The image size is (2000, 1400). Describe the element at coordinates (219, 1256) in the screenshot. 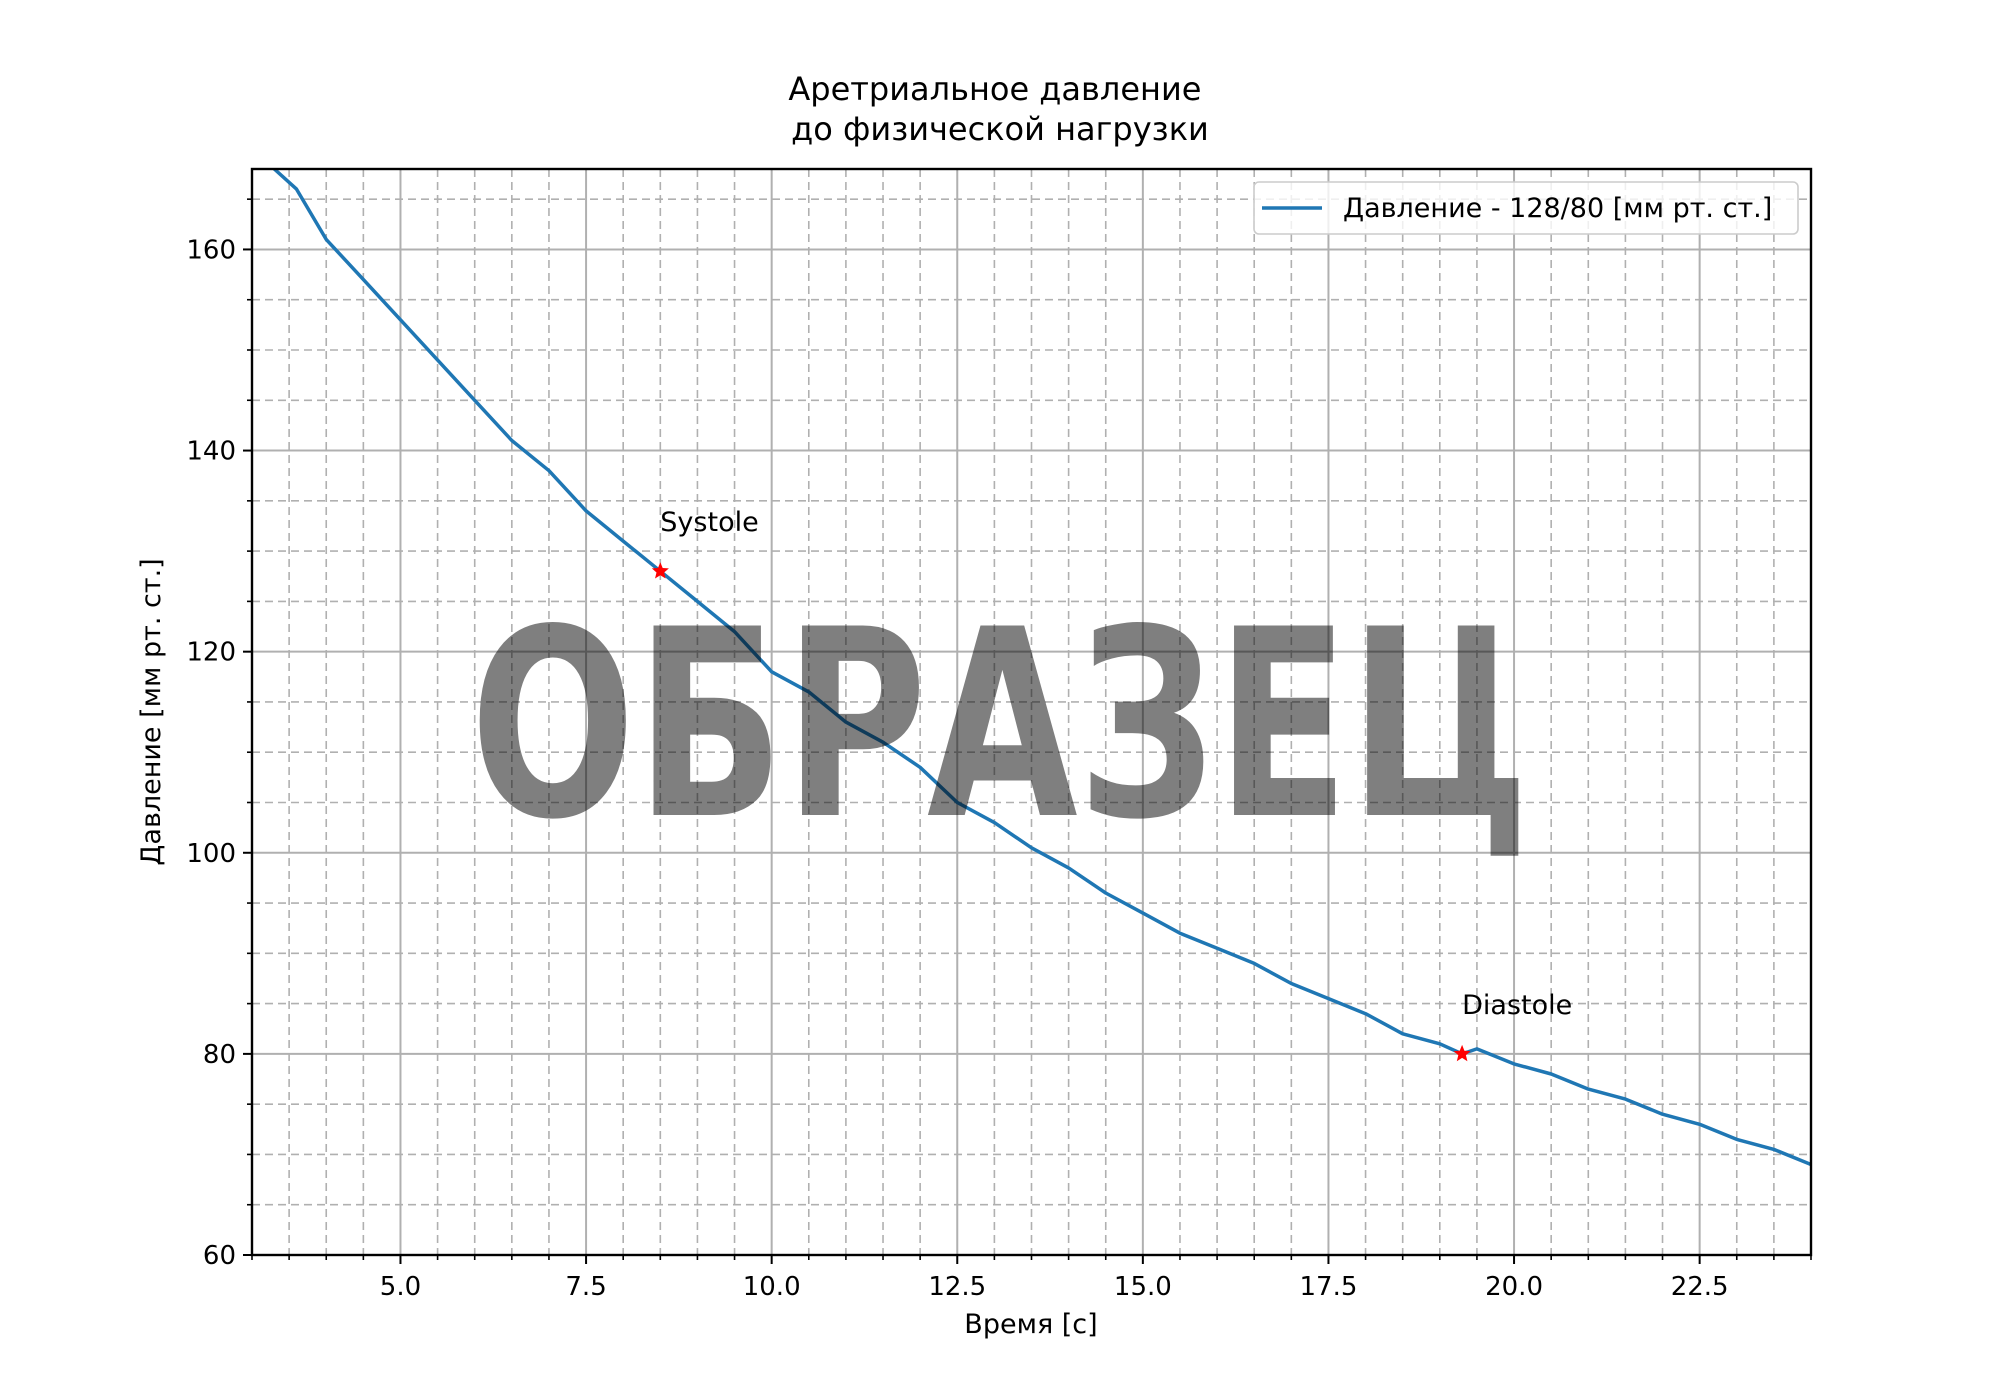

I see `y-tick-label: 60` at that location.